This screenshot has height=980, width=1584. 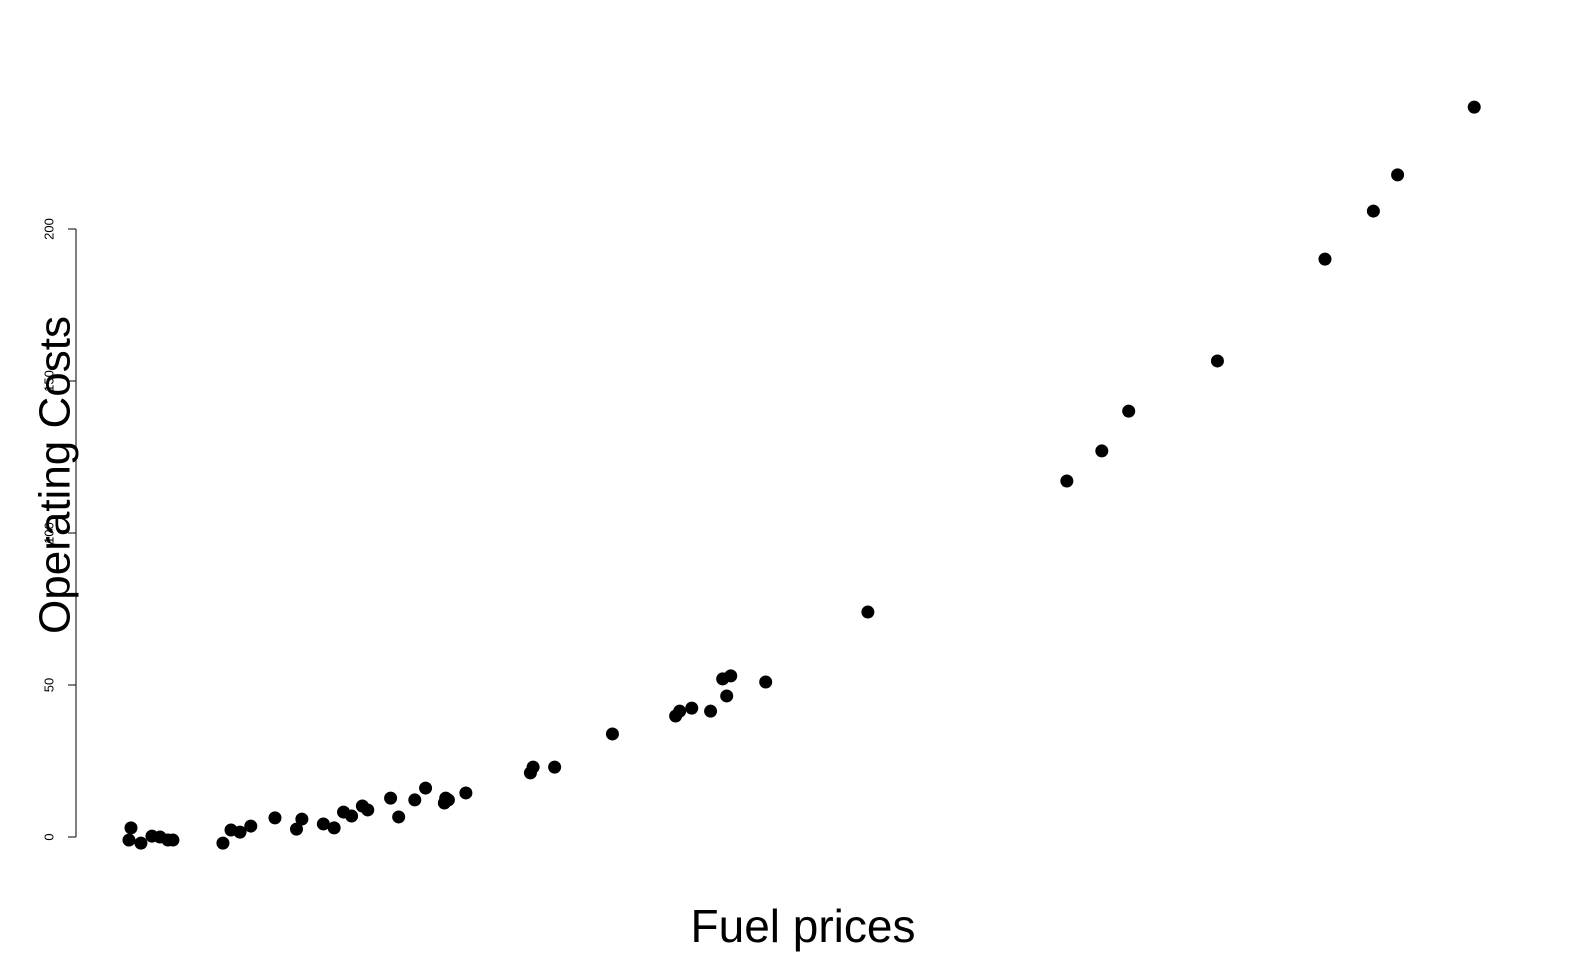 I want to click on y-axis-label: Operating Costs, so click(x=55, y=475).